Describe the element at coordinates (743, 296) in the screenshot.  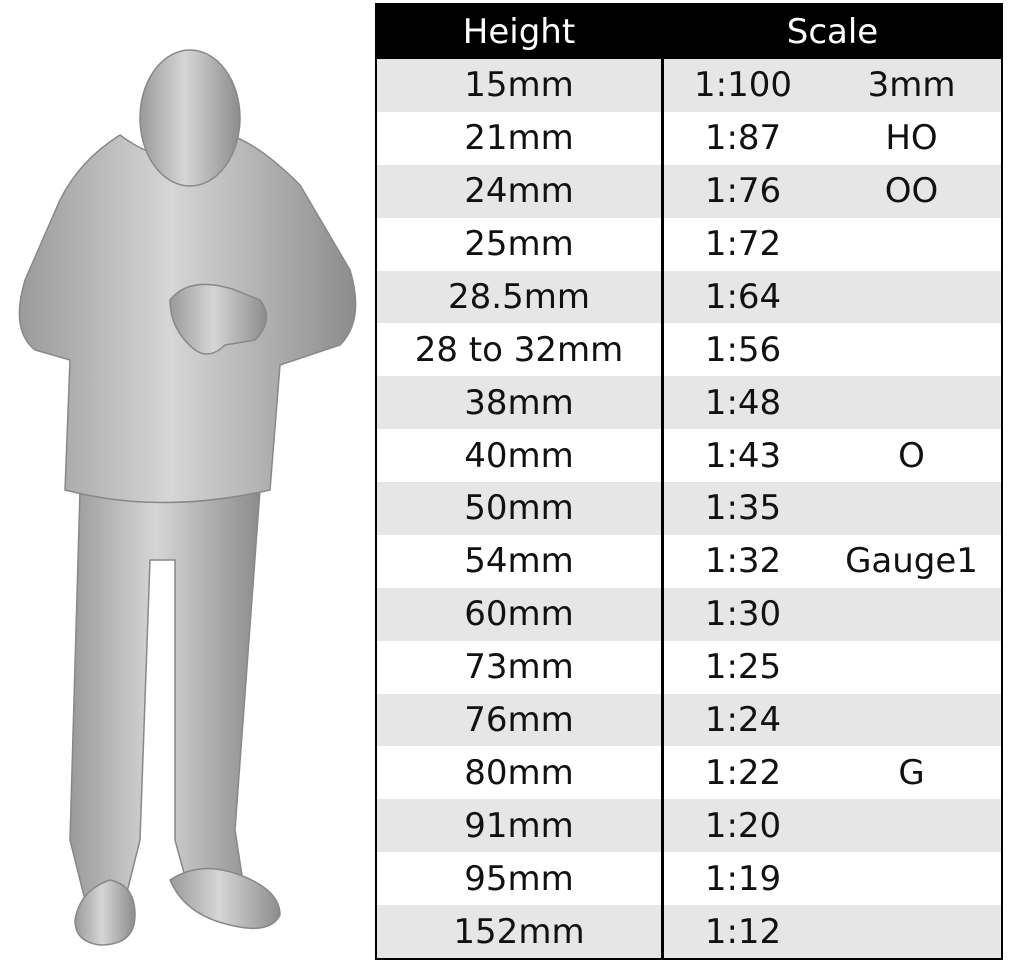
I see `ratio-cell: 1:64` at that location.